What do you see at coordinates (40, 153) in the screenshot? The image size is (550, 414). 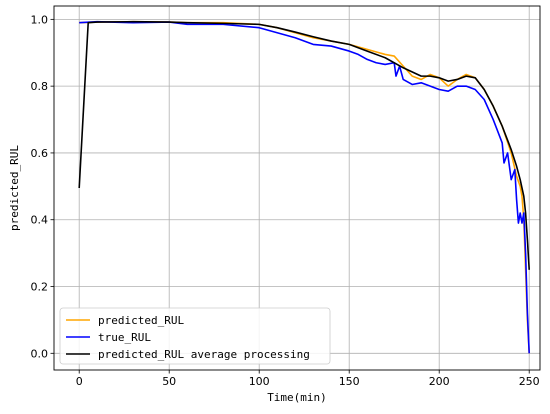 I see `y-tick-label: 0.6` at bounding box center [40, 153].